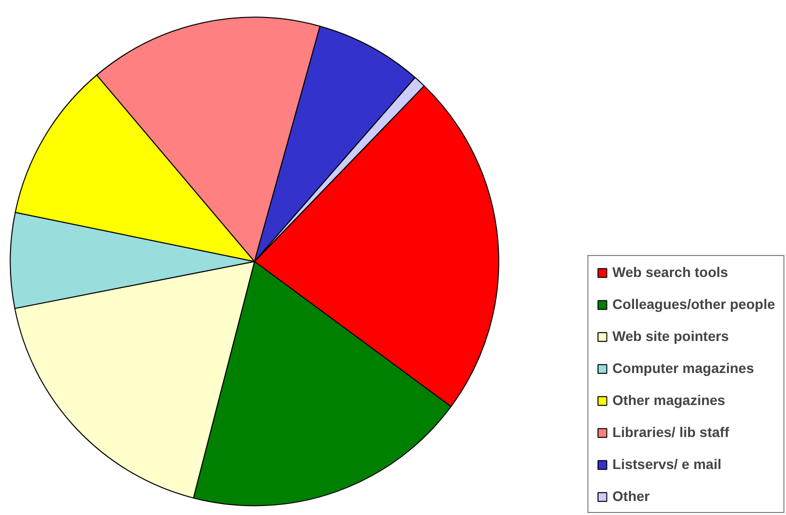 The image size is (786, 515). Describe the element at coordinates (693, 304) in the screenshot. I see `legend-label: Colleagues/other people` at that location.